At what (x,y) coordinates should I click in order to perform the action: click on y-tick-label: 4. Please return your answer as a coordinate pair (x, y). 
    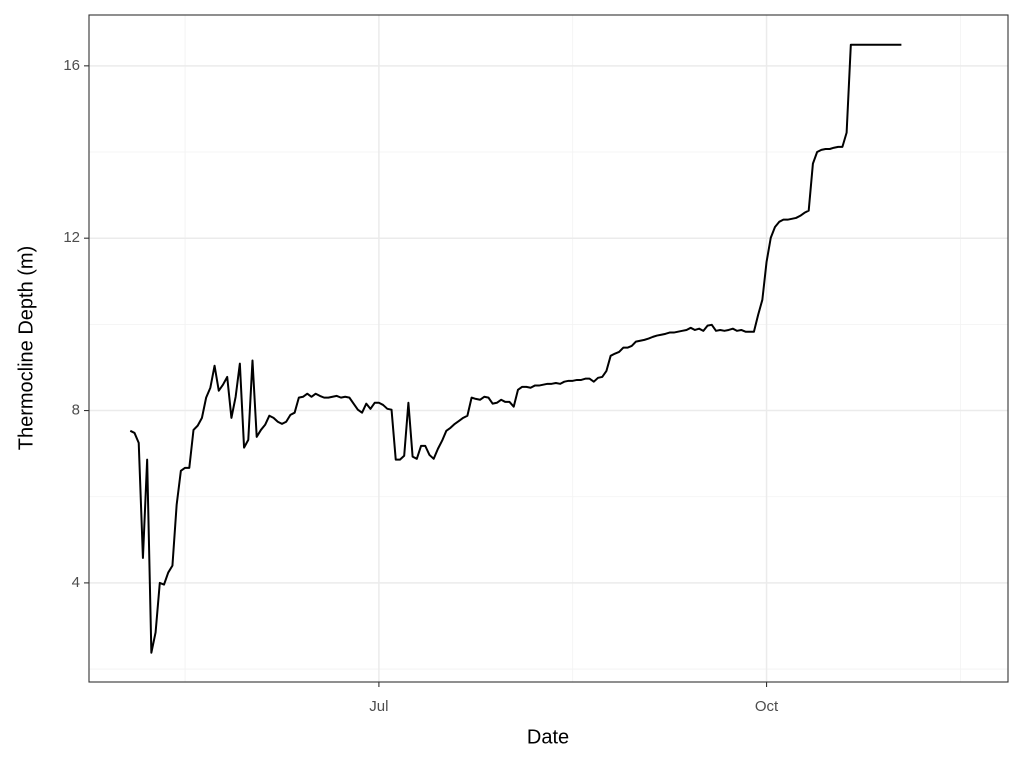
    Looking at the image, I should click on (76, 582).